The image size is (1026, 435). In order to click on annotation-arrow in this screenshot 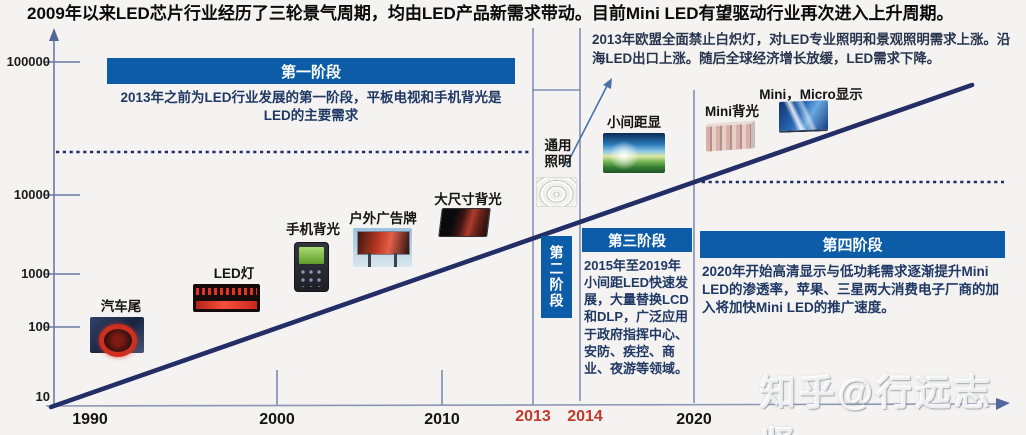, I will do `click(587, 125)`.